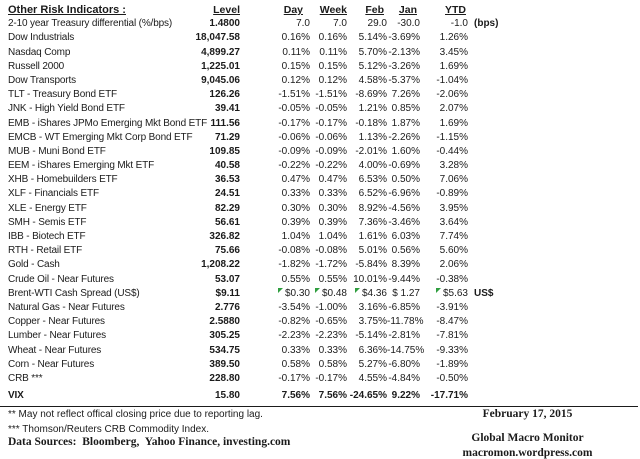 The height and width of the screenshot is (459, 640). I want to click on level-cell: 126.26, so click(224, 95).